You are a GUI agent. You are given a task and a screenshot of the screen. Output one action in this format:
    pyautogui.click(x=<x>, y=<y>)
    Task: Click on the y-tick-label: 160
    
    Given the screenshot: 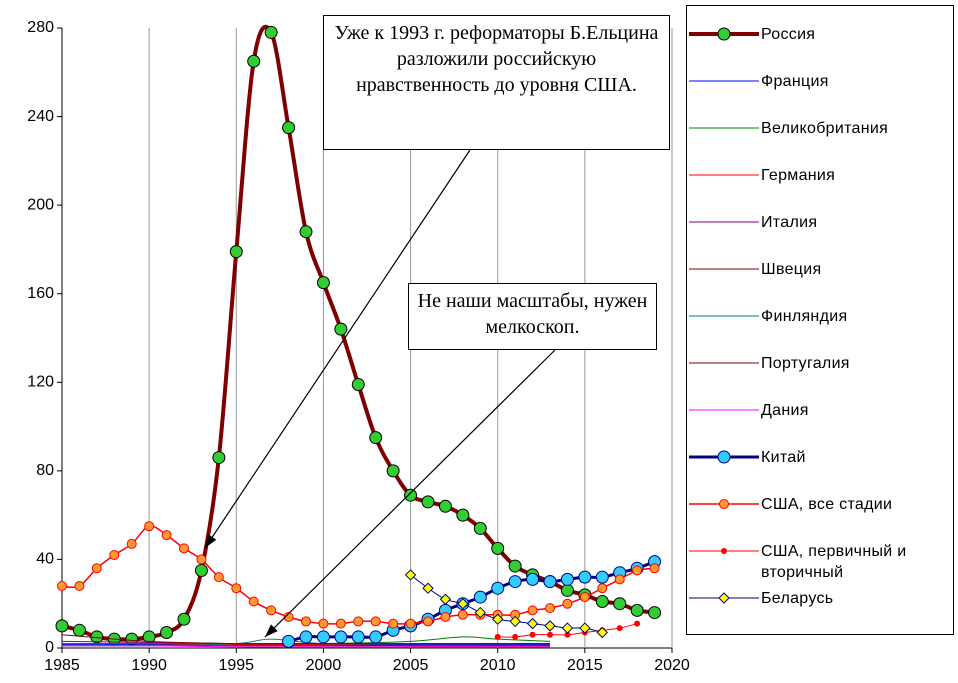 What is the action you would take?
    pyautogui.click(x=40, y=293)
    